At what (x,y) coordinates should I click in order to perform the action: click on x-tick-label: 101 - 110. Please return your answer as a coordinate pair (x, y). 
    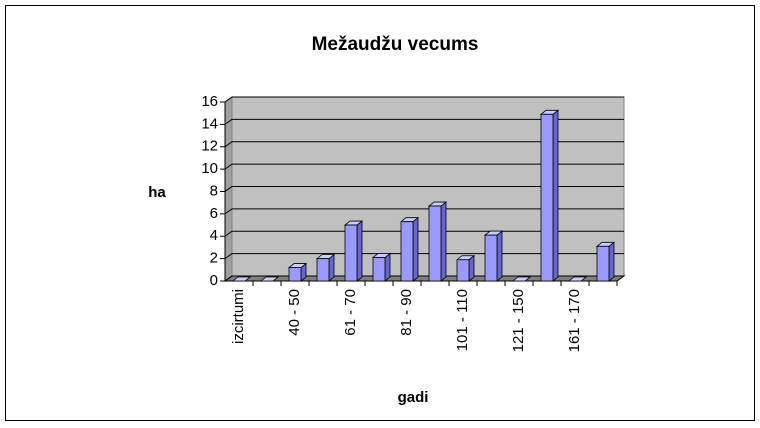
    Looking at the image, I should click on (462, 320).